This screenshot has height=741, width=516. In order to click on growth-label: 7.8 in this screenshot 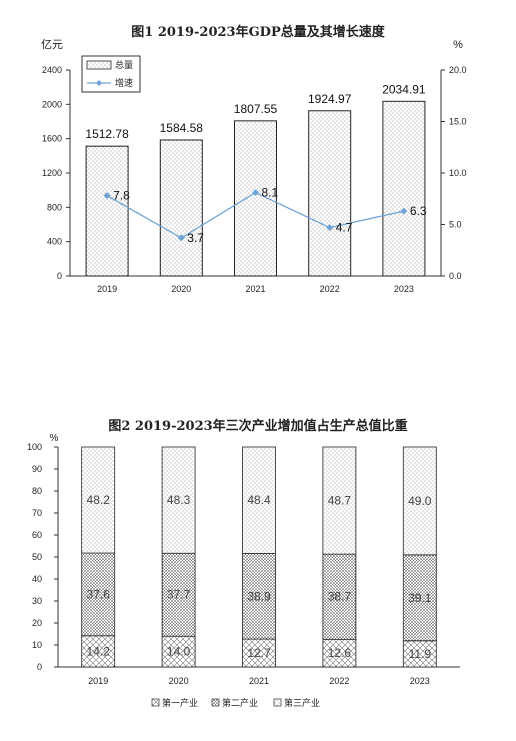, I will do `click(121, 196)`.